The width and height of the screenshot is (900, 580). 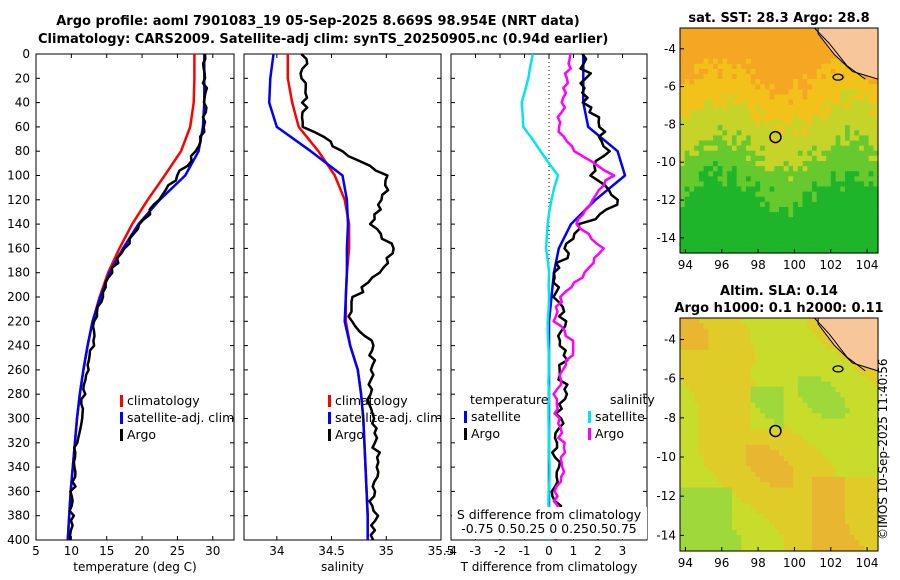 What do you see at coordinates (465, 417) in the screenshot?
I see `diff-legend-t-satellite-swatch` at bounding box center [465, 417].